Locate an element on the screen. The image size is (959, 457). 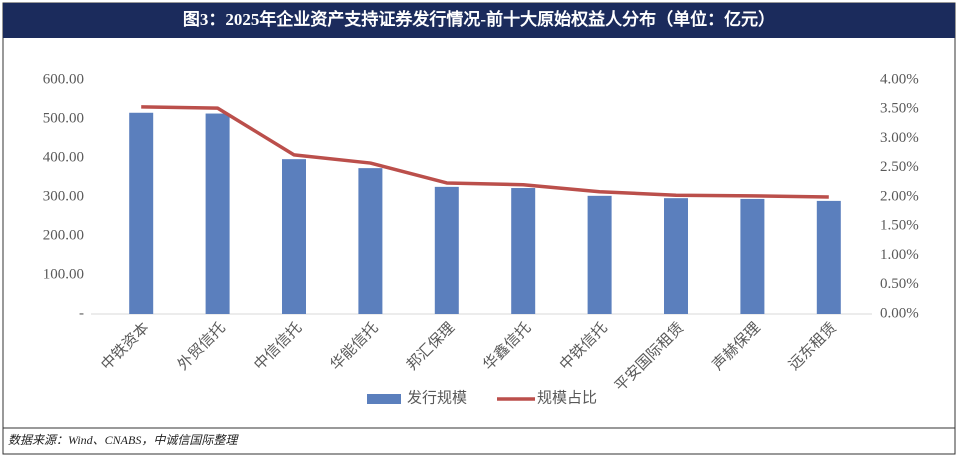
y-tick-label: - is located at coordinates (81, 313).